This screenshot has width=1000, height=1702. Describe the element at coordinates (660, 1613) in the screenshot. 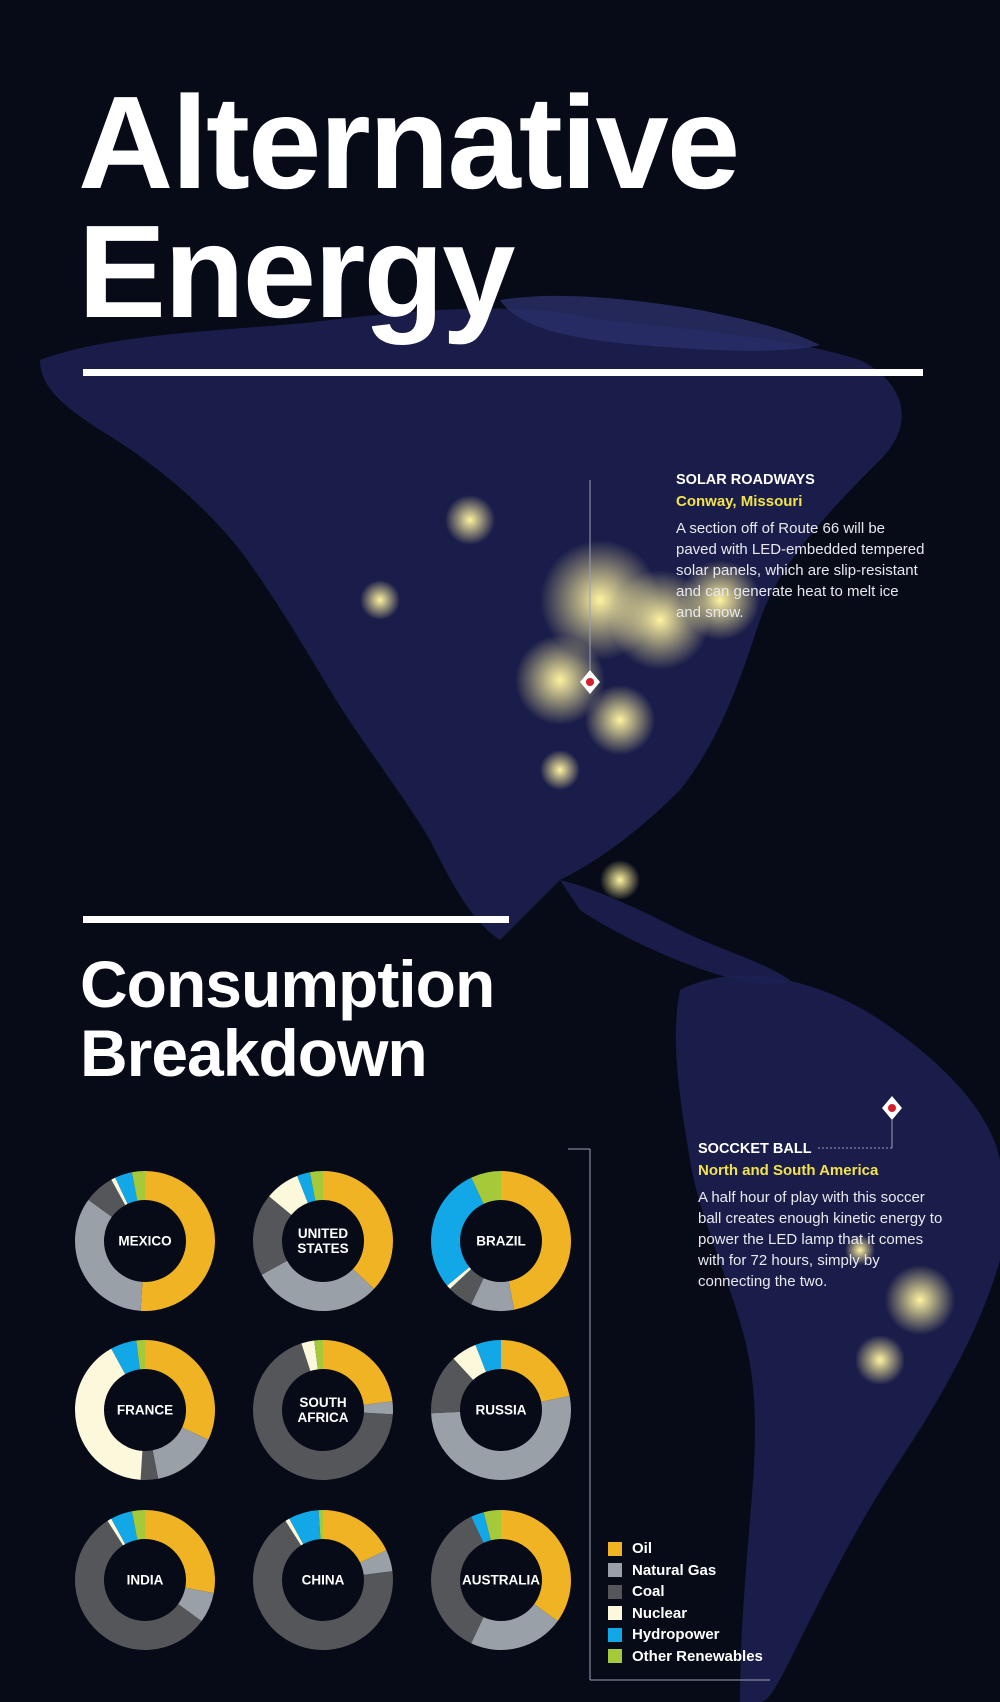

I see `legend-label: Nuclear` at that location.